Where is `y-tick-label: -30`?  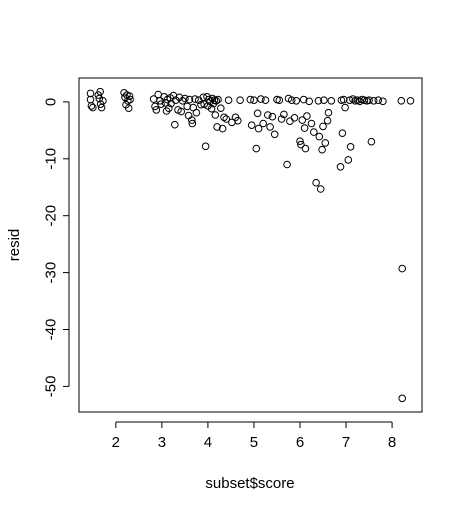
y-tick-label: -30 is located at coordinates (51, 273).